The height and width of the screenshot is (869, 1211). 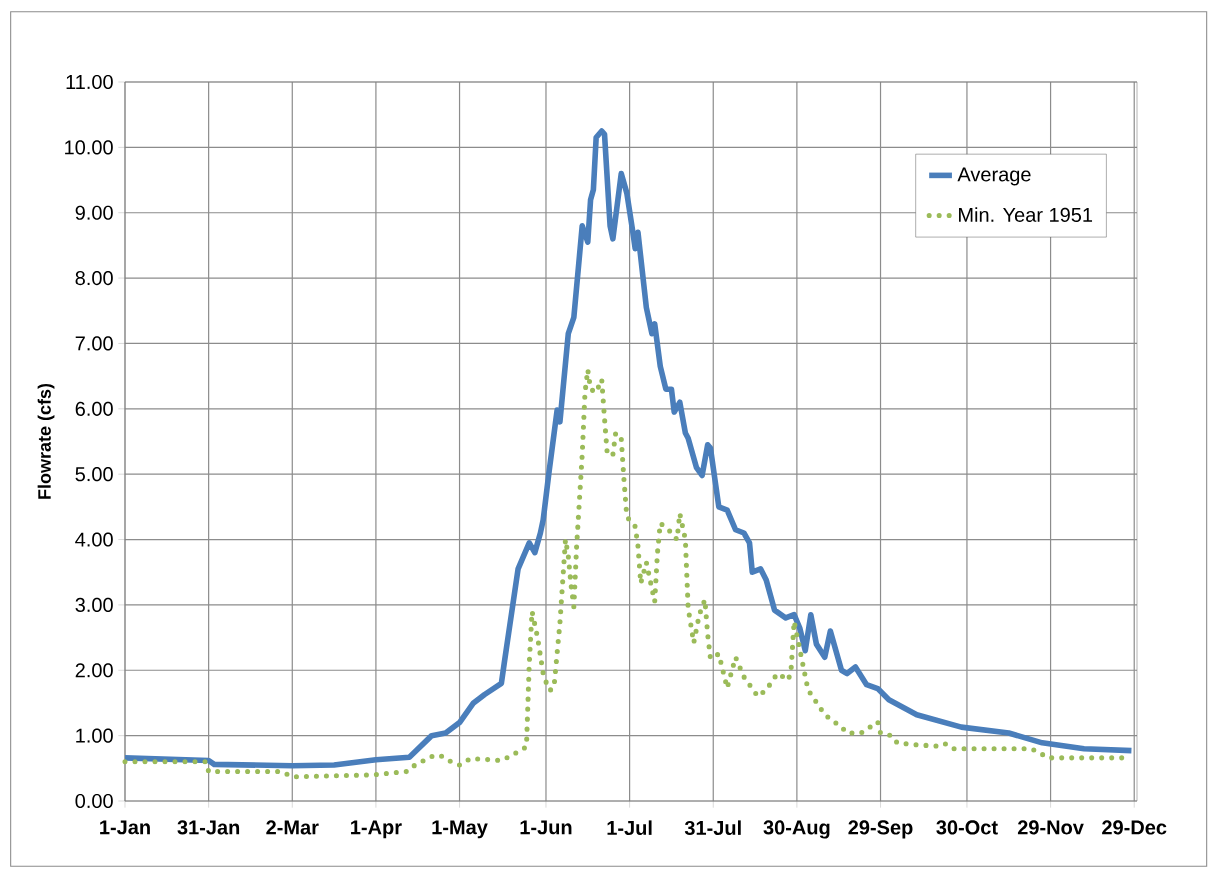 I want to click on x-tick-label: 30-Aug, so click(x=796, y=829).